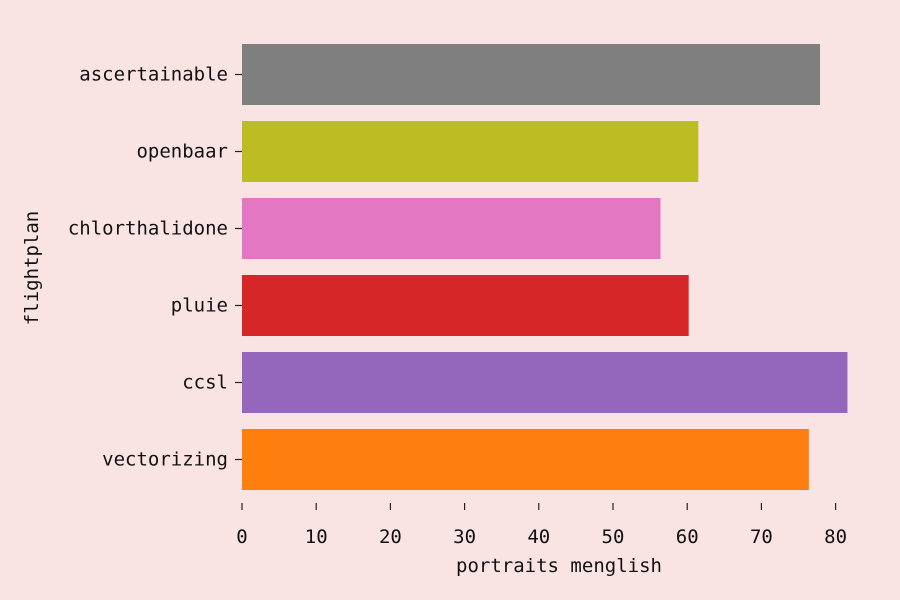 This screenshot has width=900, height=600. Describe the element at coordinates (470, 151) in the screenshot. I see `bar-openbaar` at that location.